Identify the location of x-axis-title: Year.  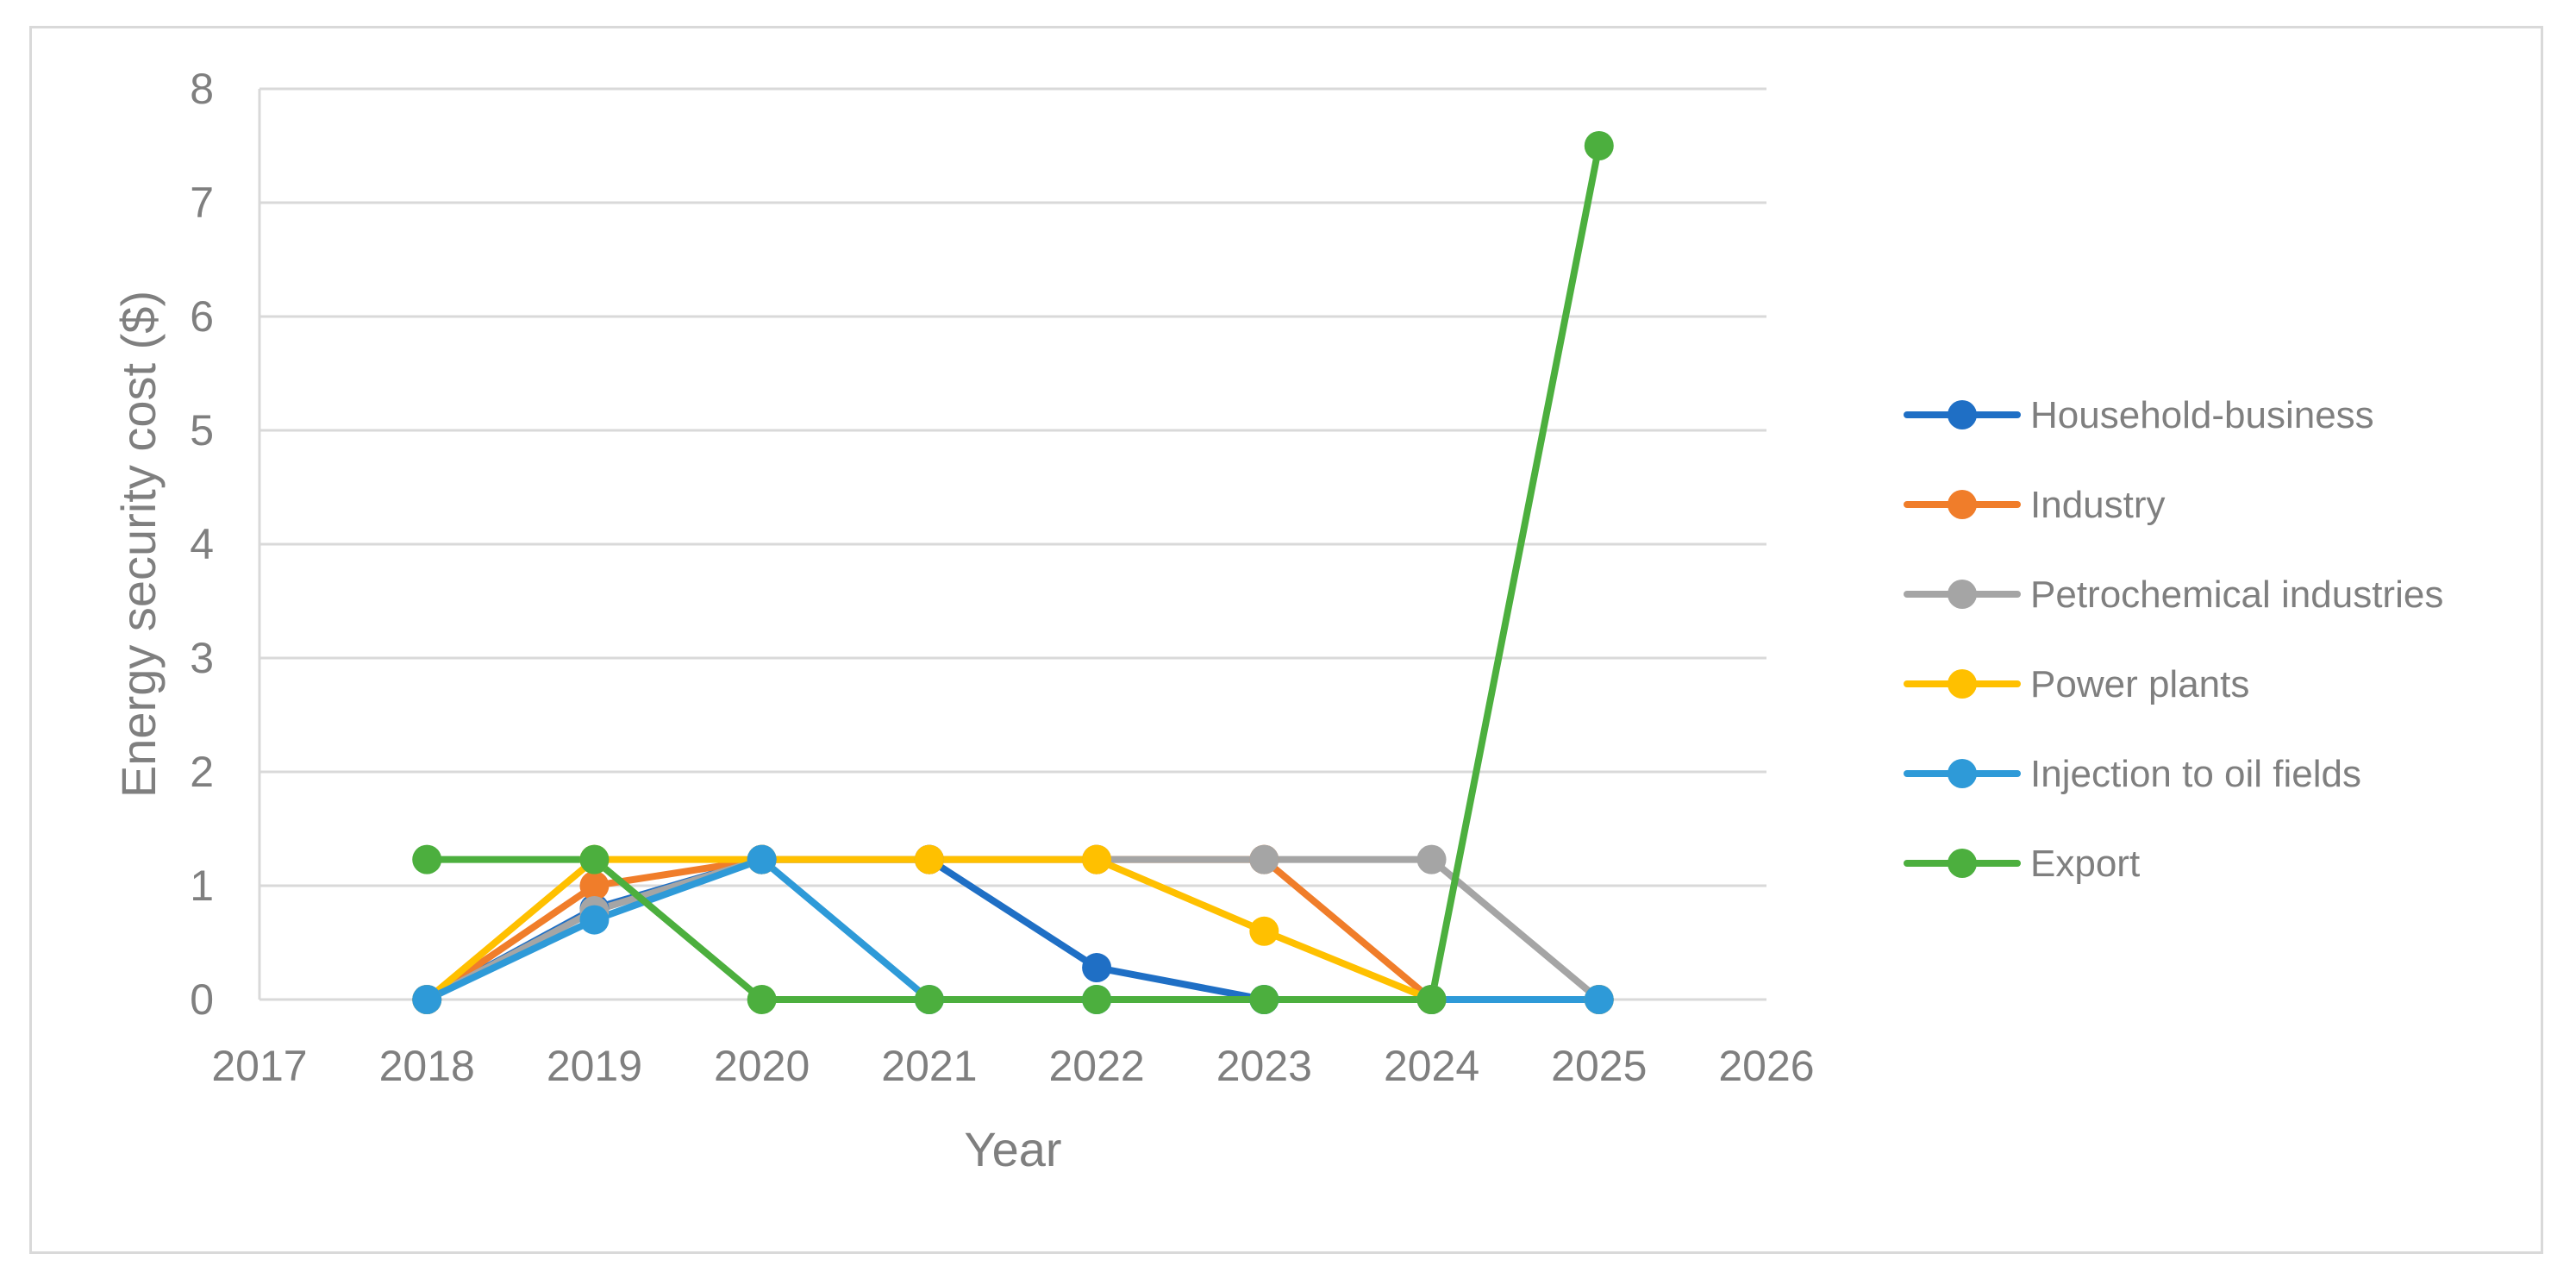
(1012, 1149).